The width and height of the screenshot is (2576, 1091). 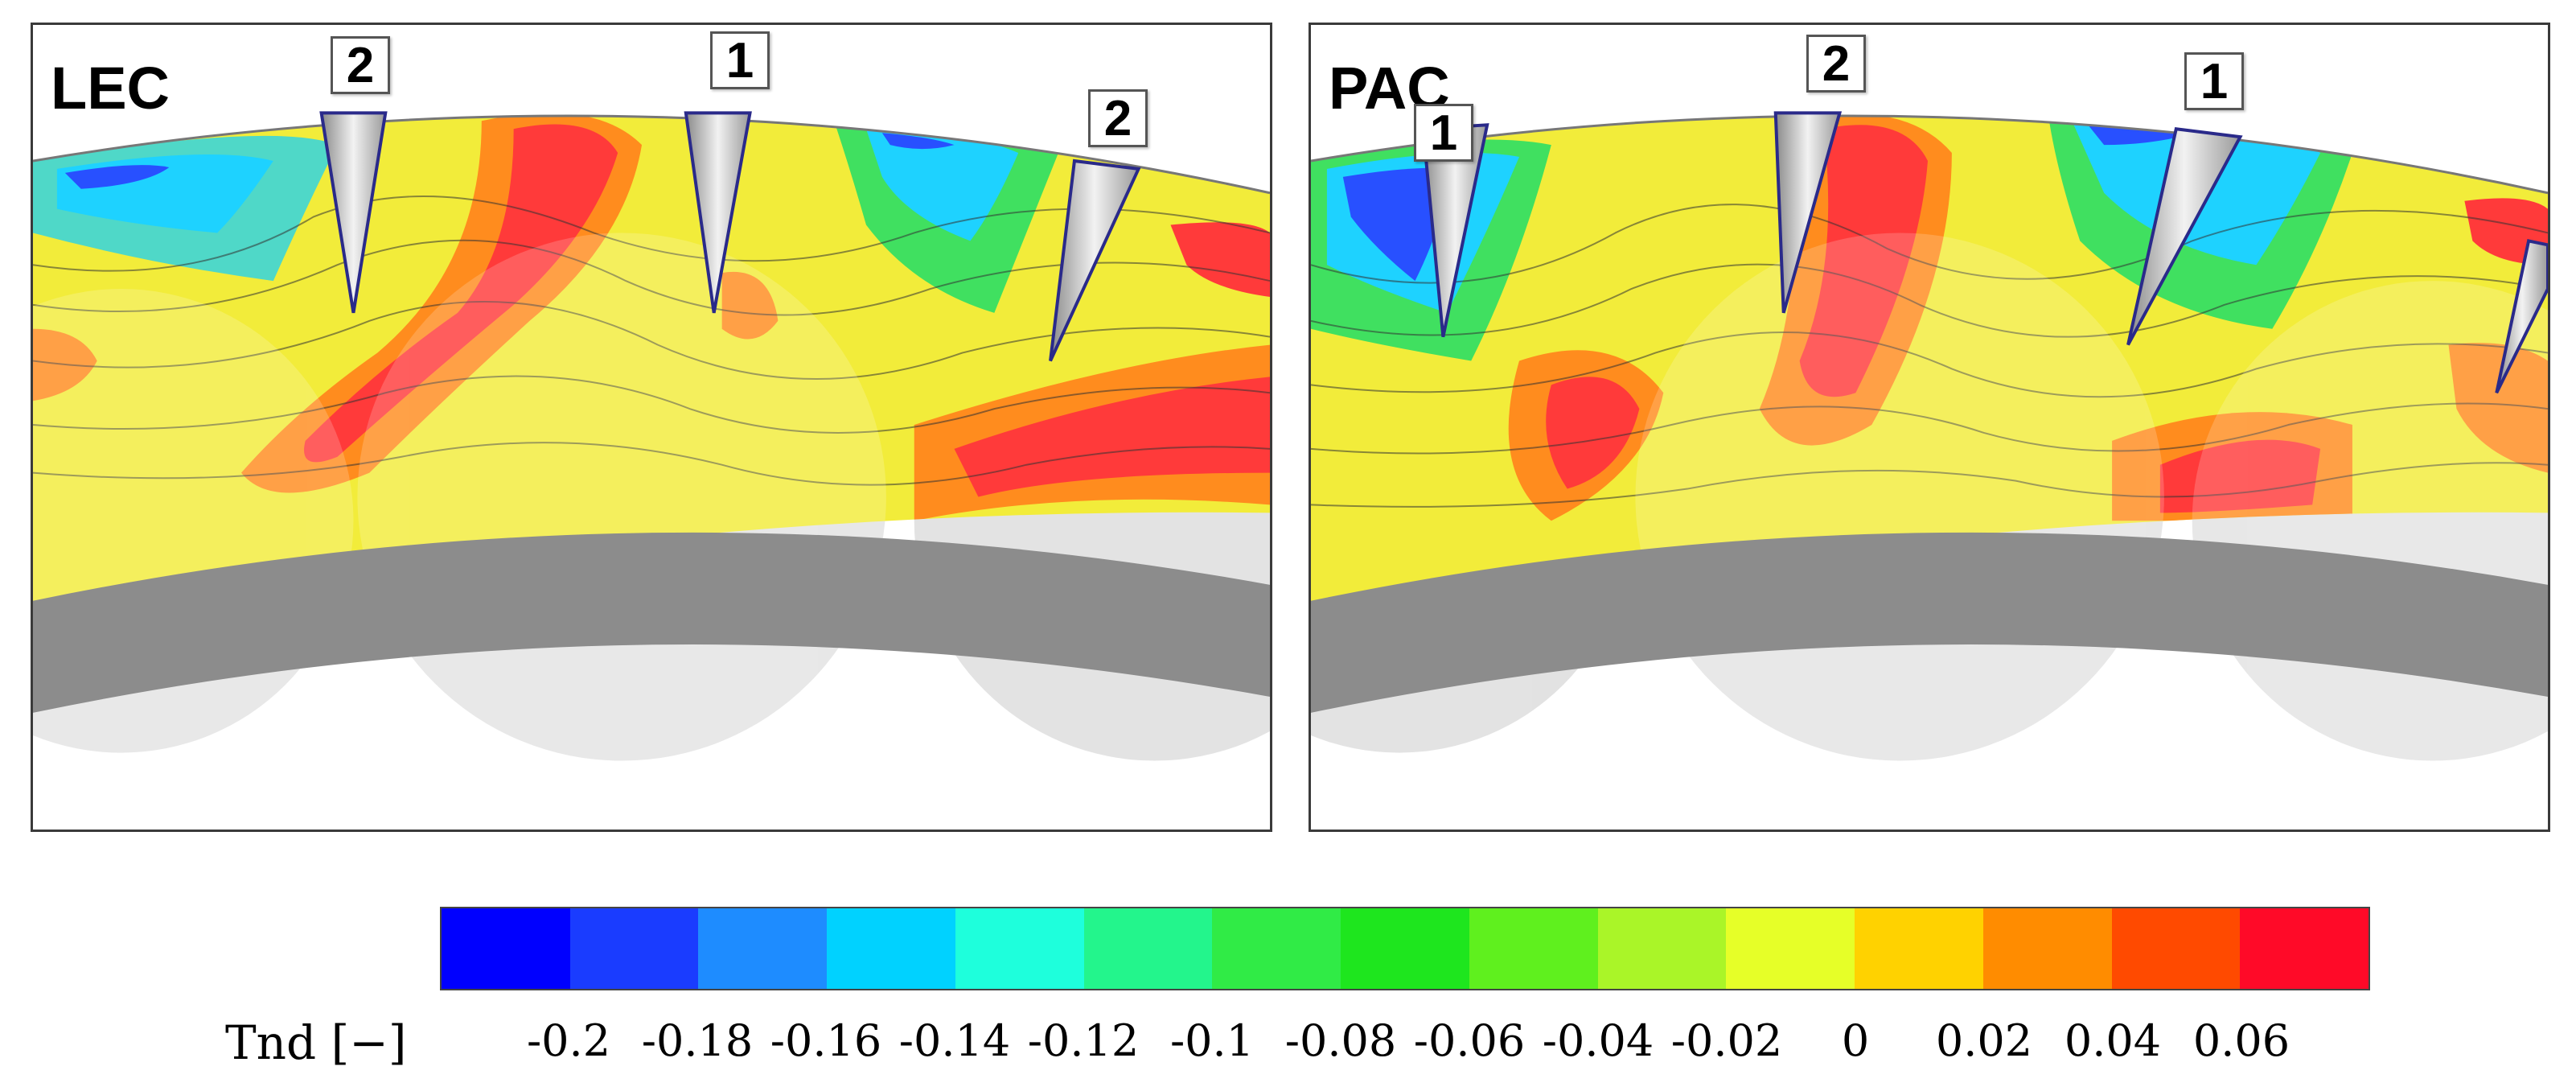 I want to click on colorbar-tick-label: 0.06, so click(x=2241, y=1040).